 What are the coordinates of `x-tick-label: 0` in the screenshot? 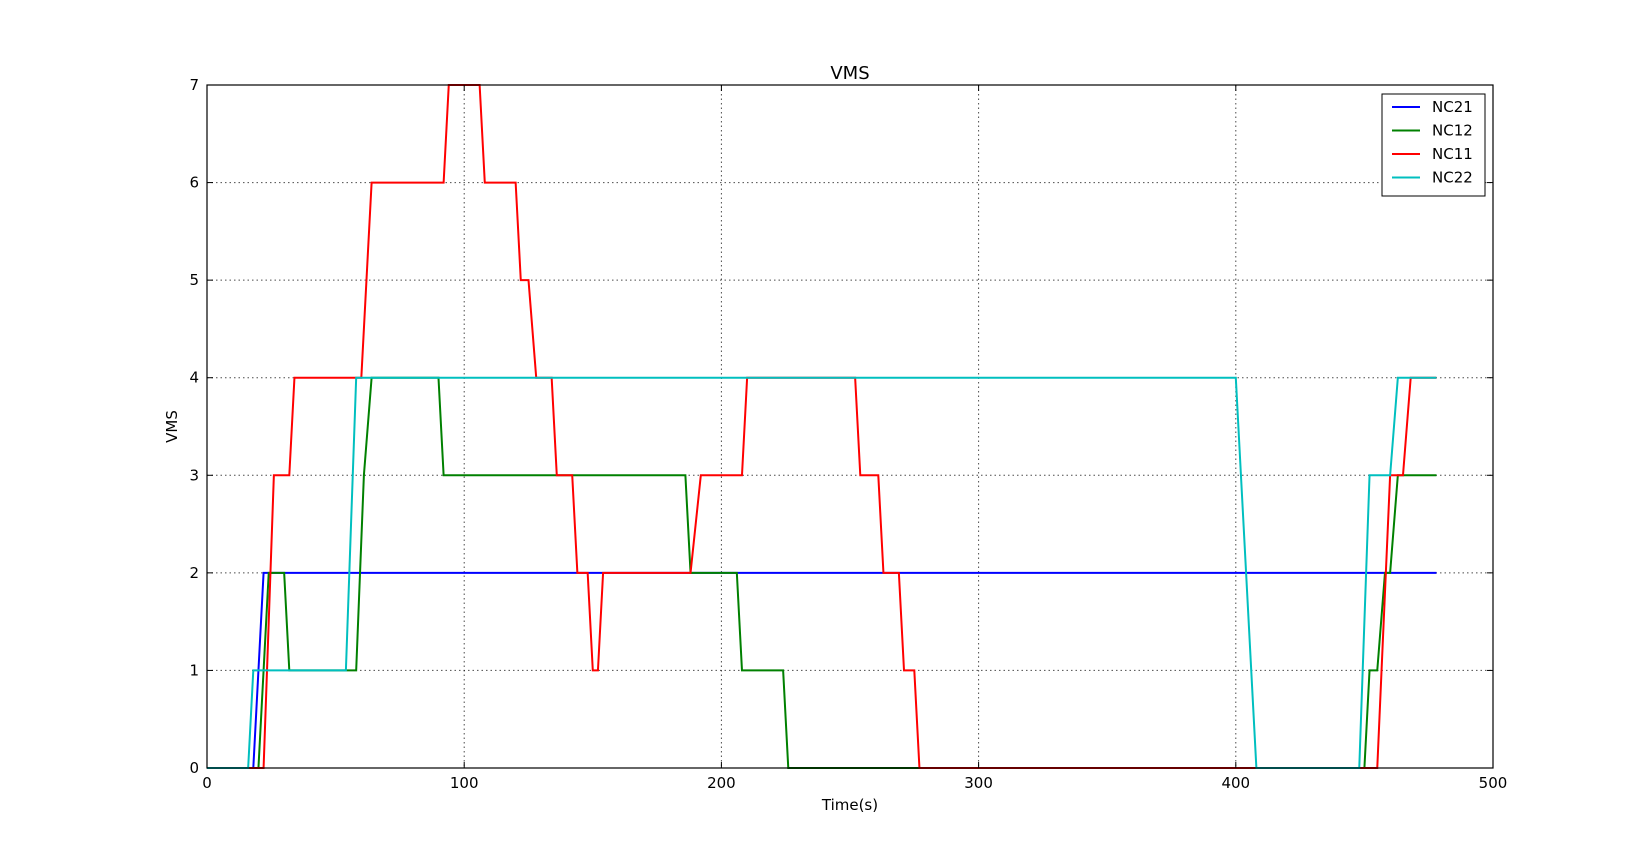 It's located at (207, 783).